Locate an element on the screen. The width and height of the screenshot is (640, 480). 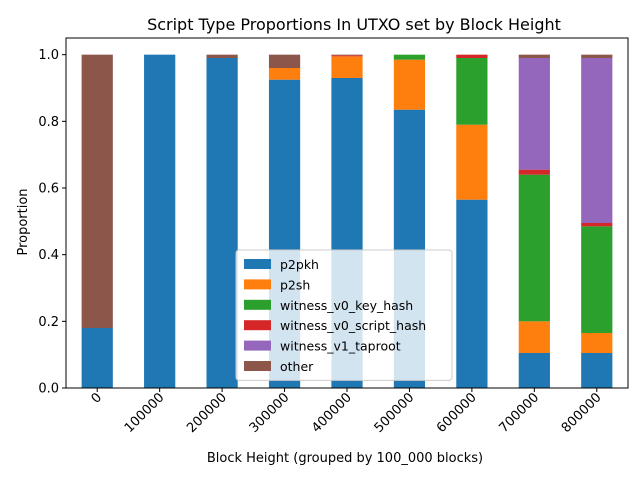
y-tick-label: 1.0 is located at coordinates (48, 55).